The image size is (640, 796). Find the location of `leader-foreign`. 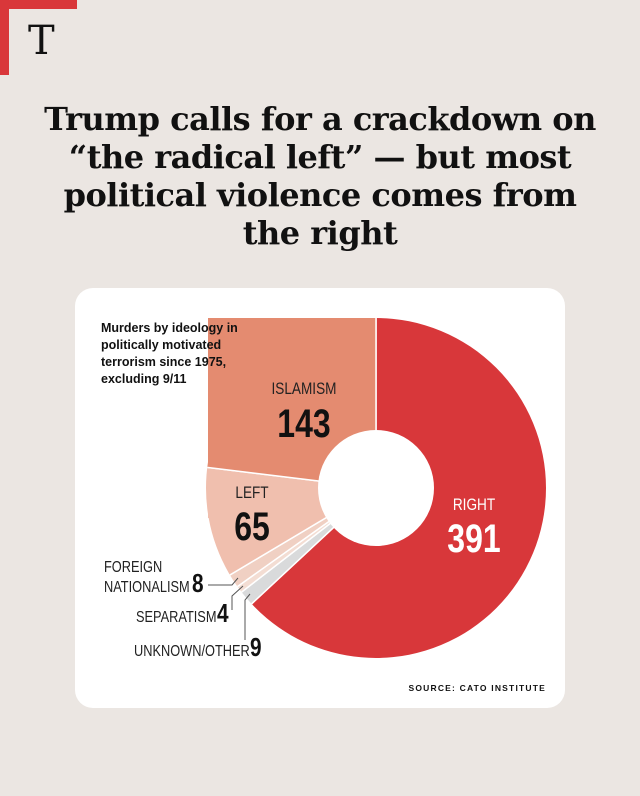

leader-foreign is located at coordinates (223, 581).